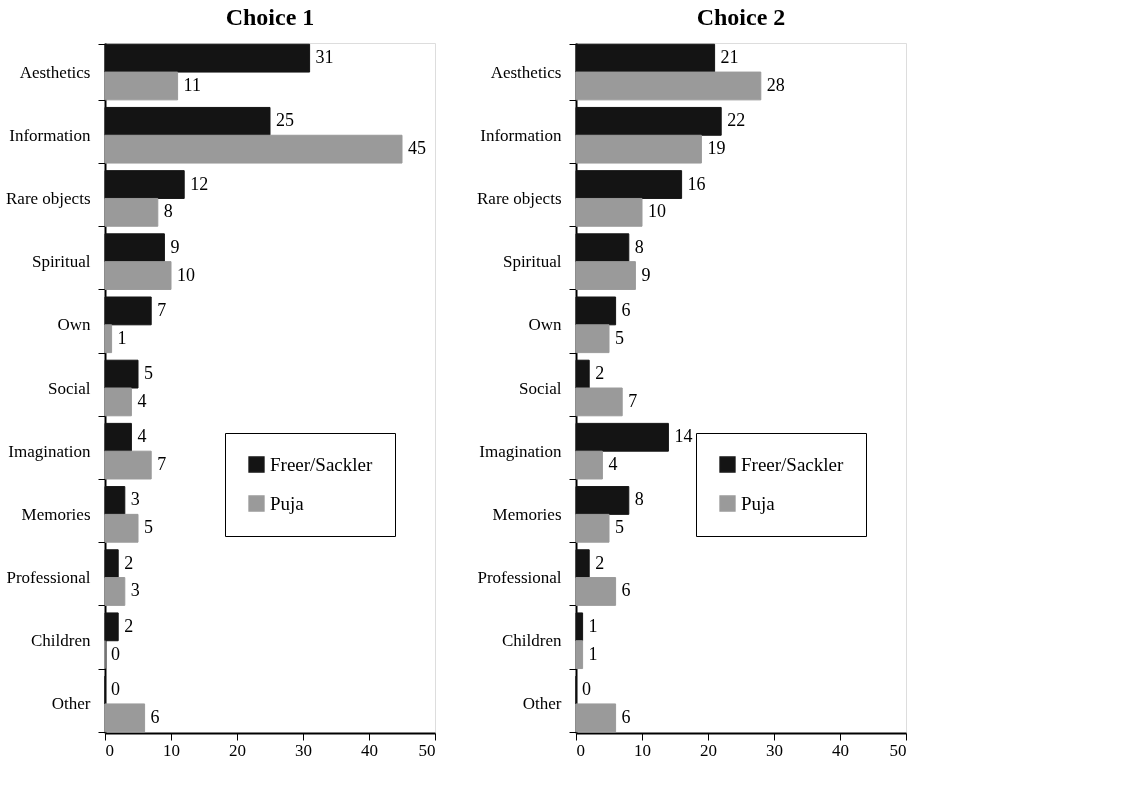 This screenshot has height=811, width=1148. I want to click on data-label: 11, so click(192, 84).